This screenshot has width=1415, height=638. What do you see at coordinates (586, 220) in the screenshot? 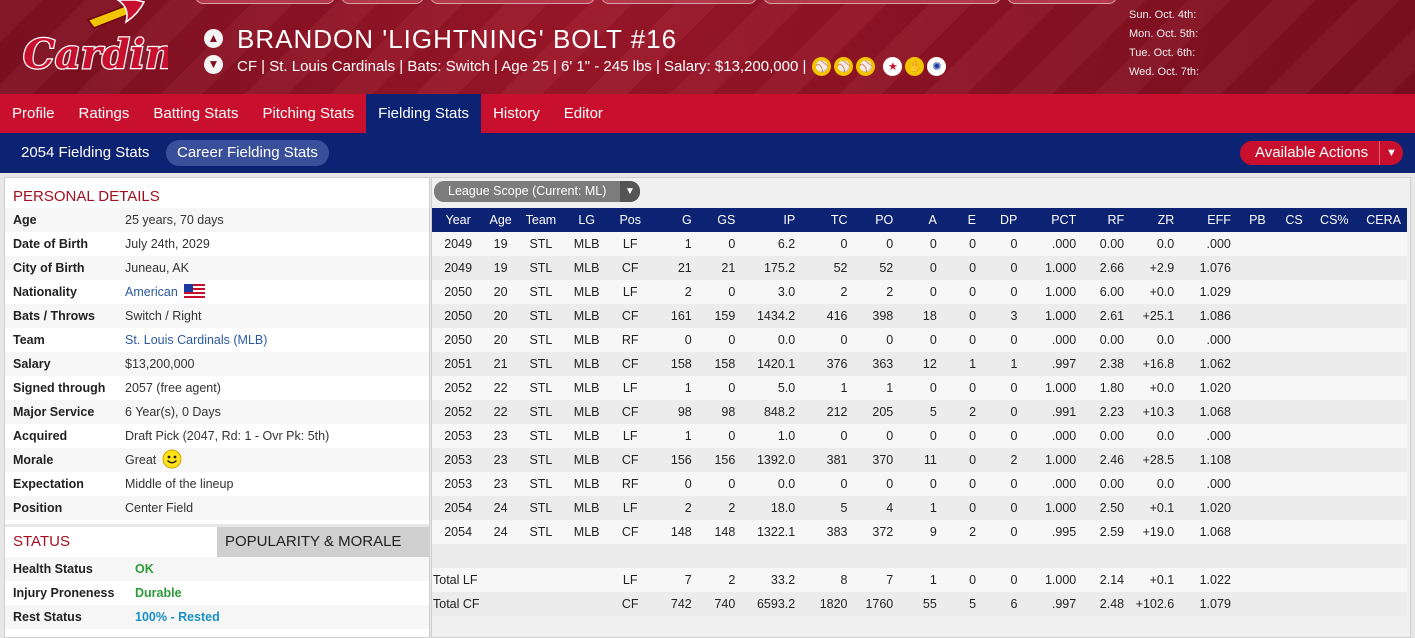
I see `column-header: LG` at bounding box center [586, 220].